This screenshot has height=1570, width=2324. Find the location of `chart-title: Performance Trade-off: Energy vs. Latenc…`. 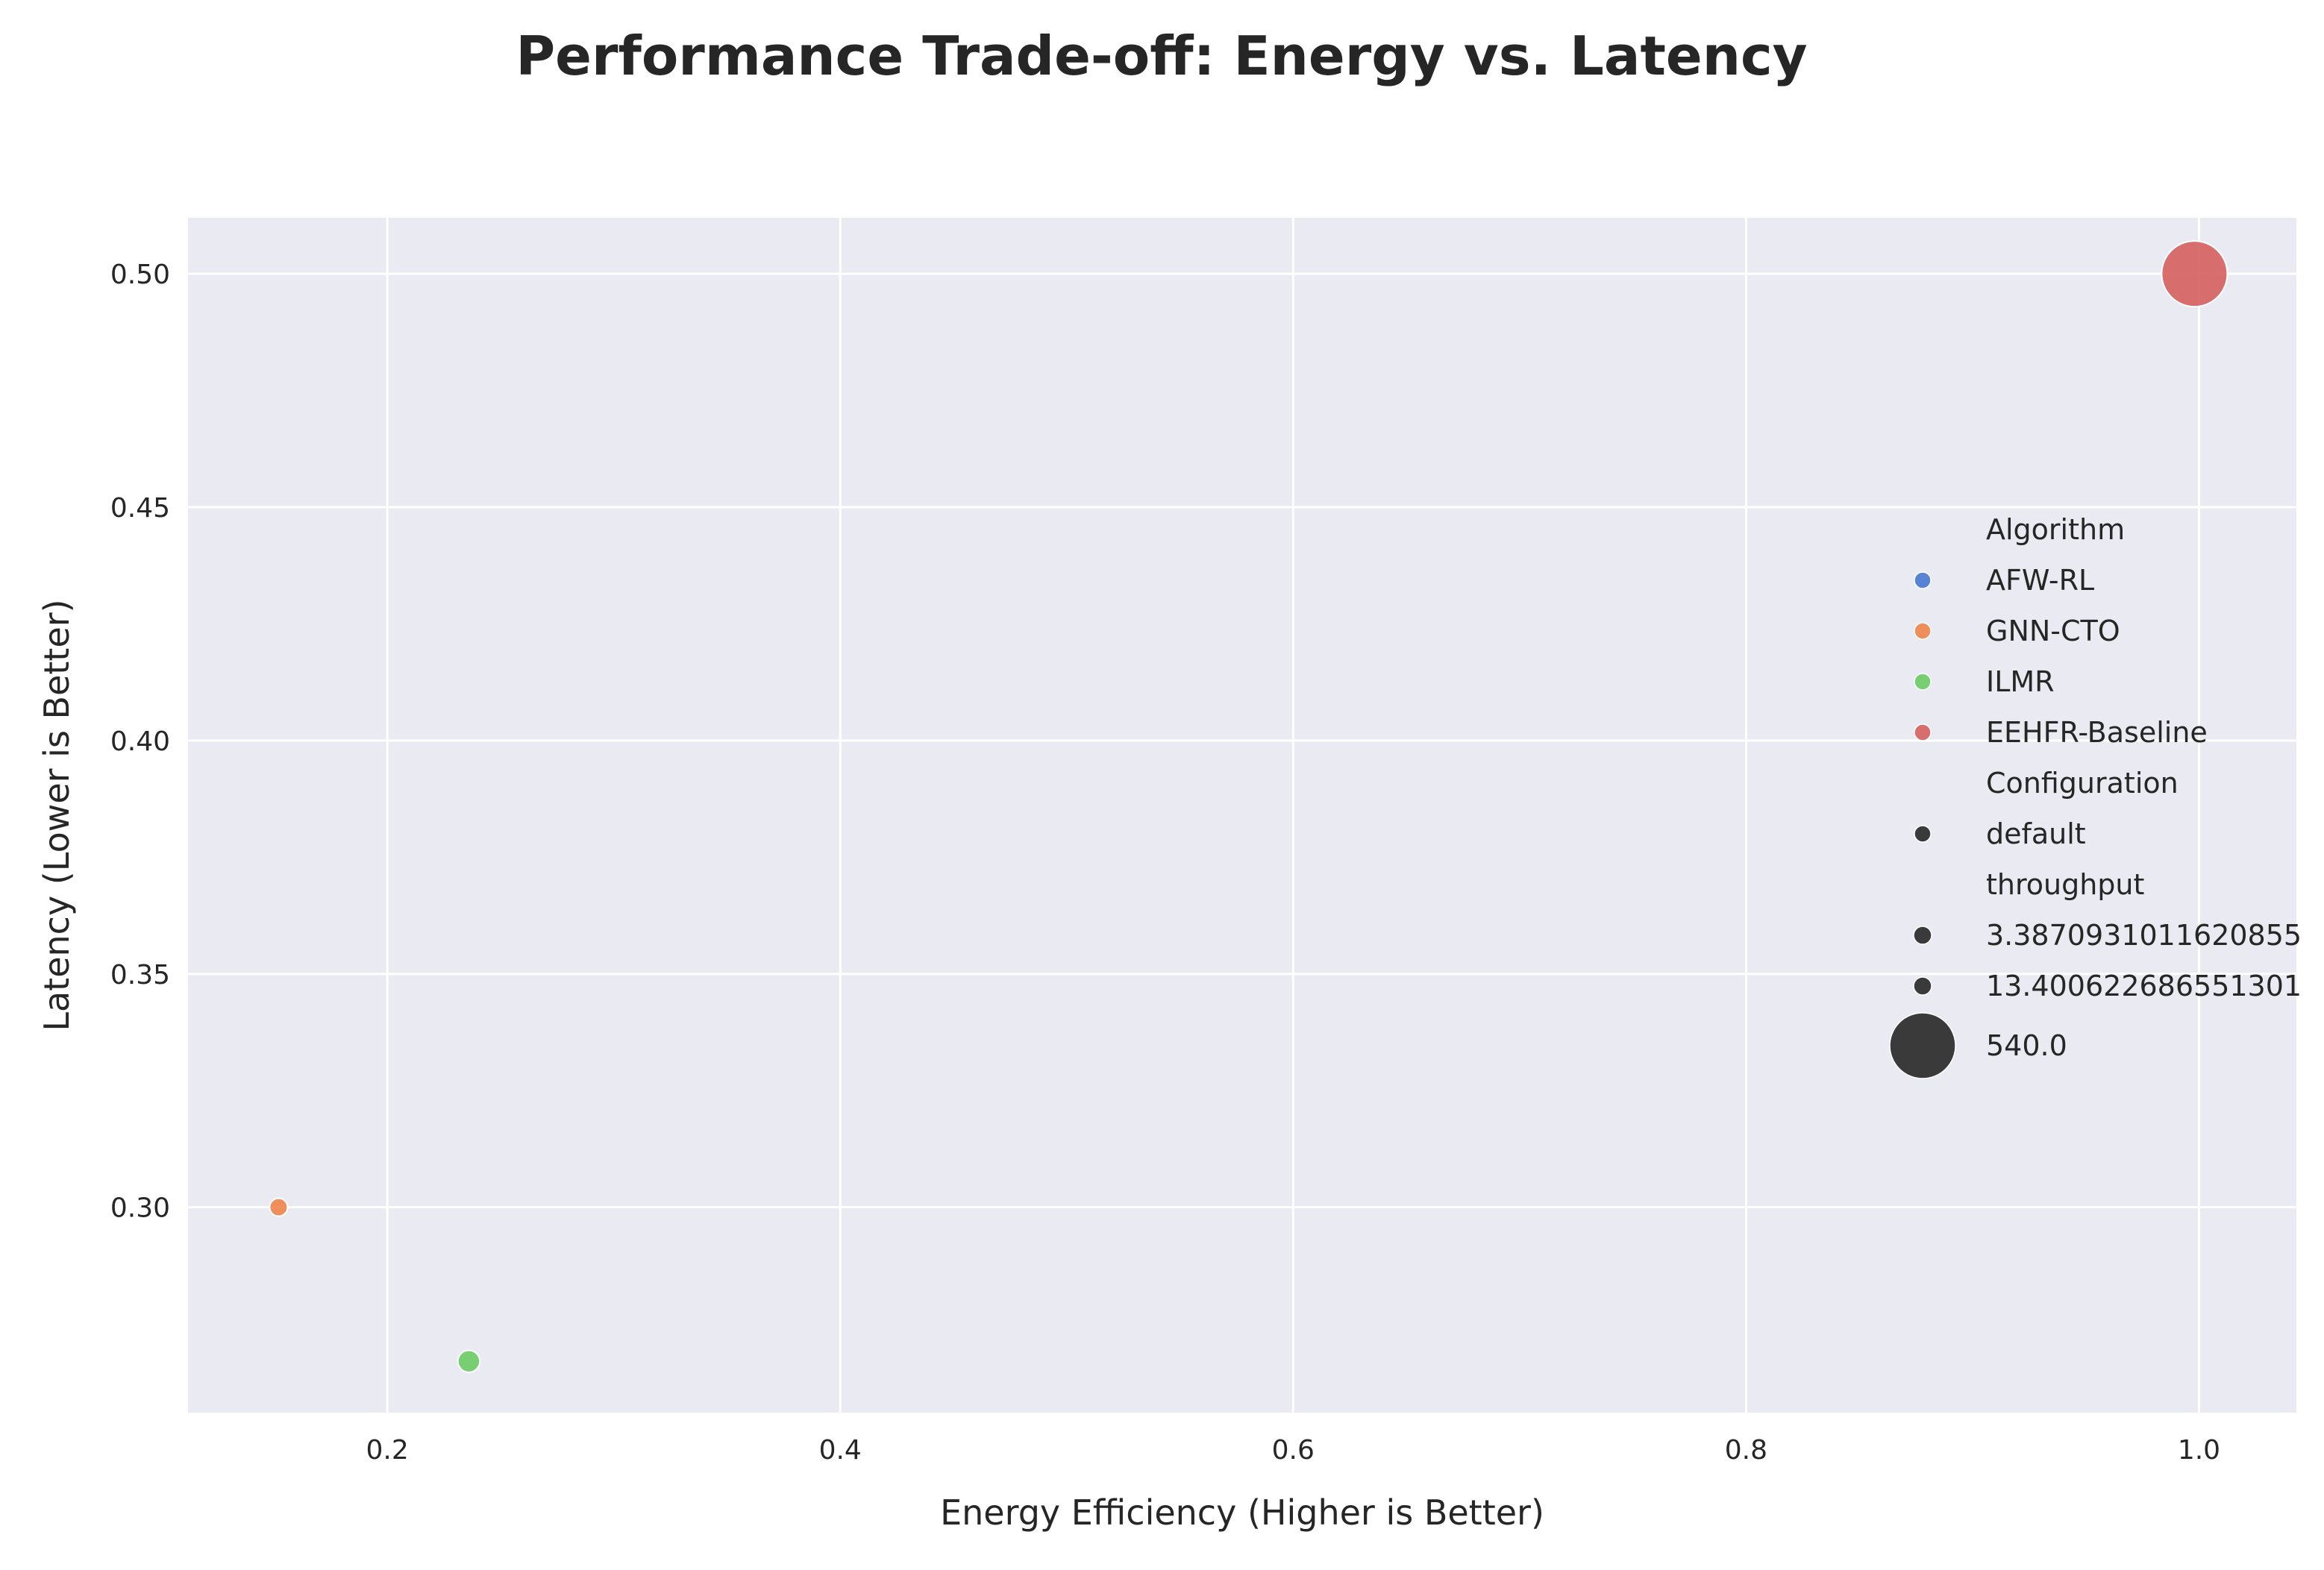

chart-title: Performance Trade-off: Energy vs. Latenc… is located at coordinates (1161, 56).